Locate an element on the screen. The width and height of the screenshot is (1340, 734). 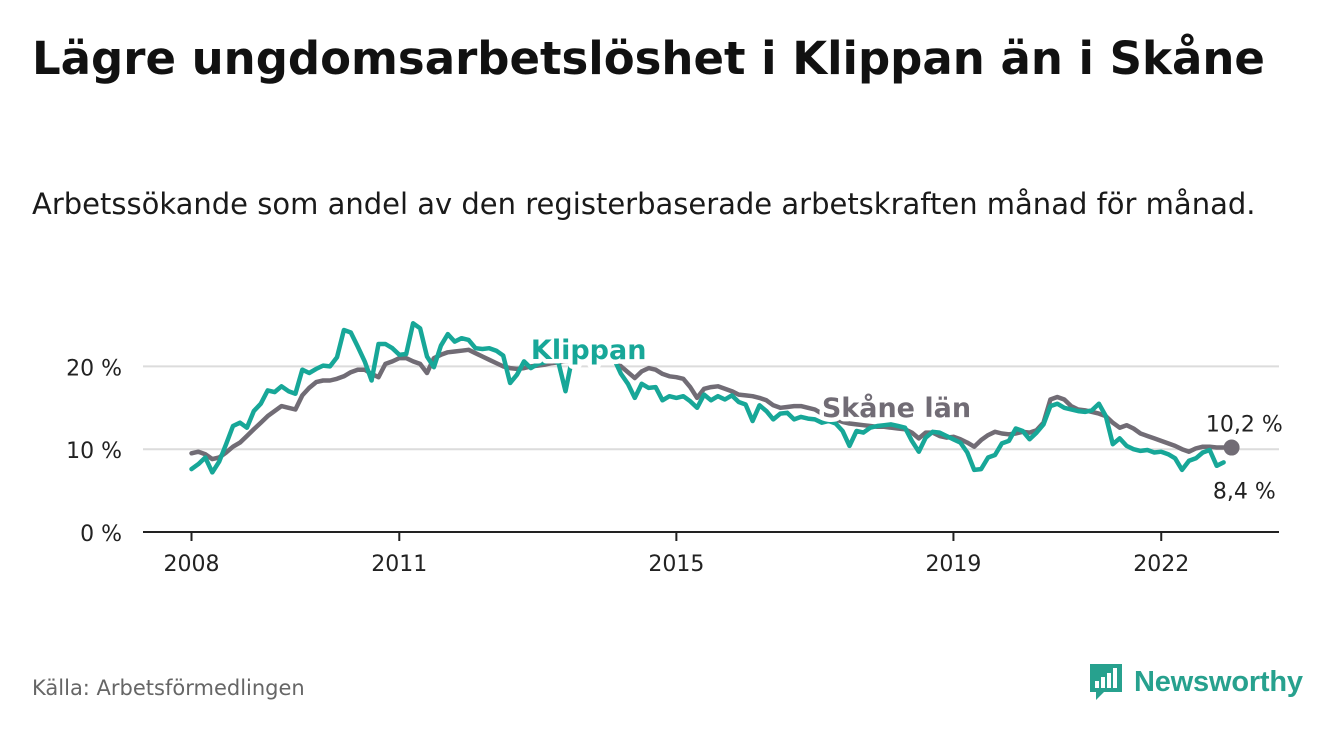
end-label-klippan: 8,4 % is located at coordinates (1244, 491).